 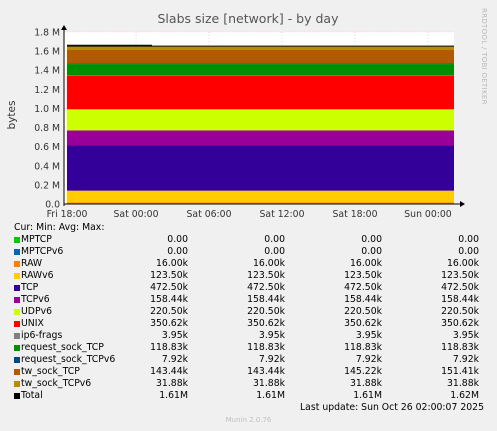 I want to click on y-tick-label: 1.0 M, so click(x=47, y=109).